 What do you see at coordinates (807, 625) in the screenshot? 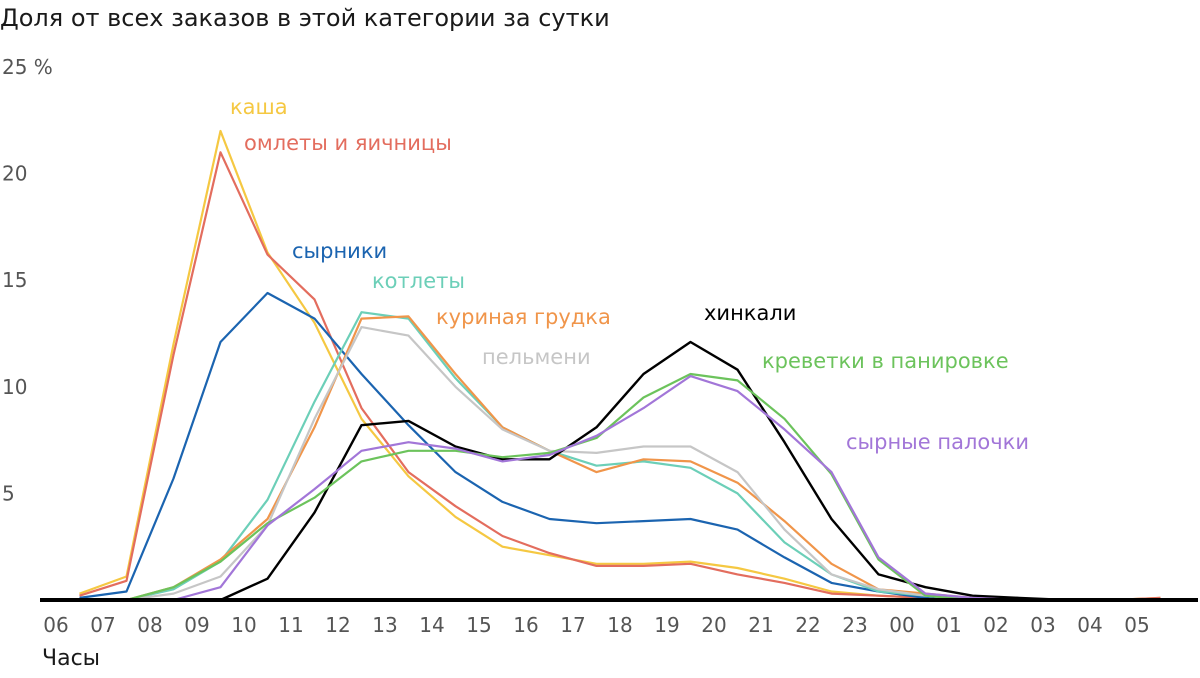
I see `x-tick-label: 22` at bounding box center [807, 625].